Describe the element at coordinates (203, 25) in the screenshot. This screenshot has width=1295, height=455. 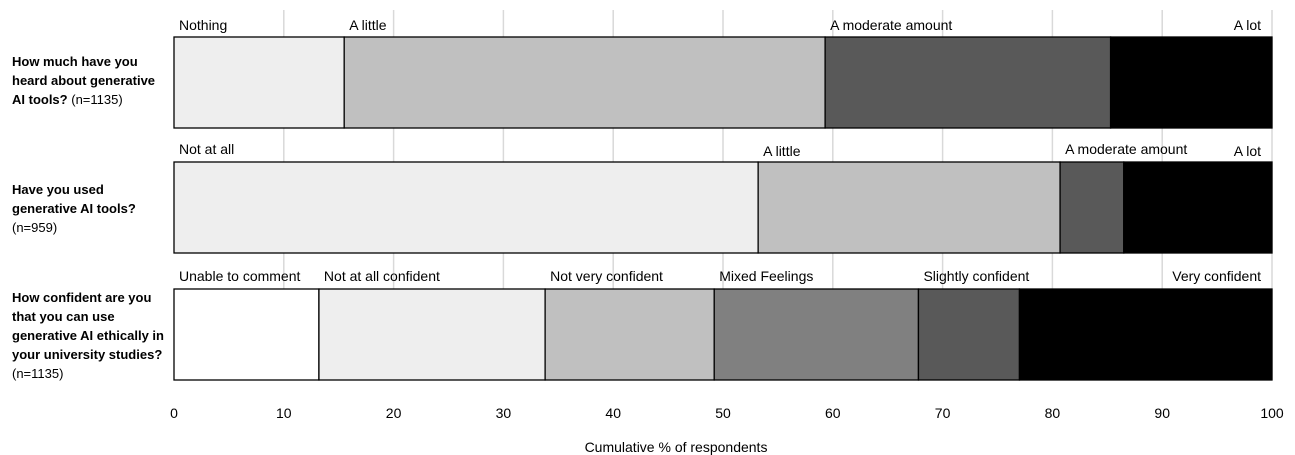
I see `segment-label: Nothing` at that location.